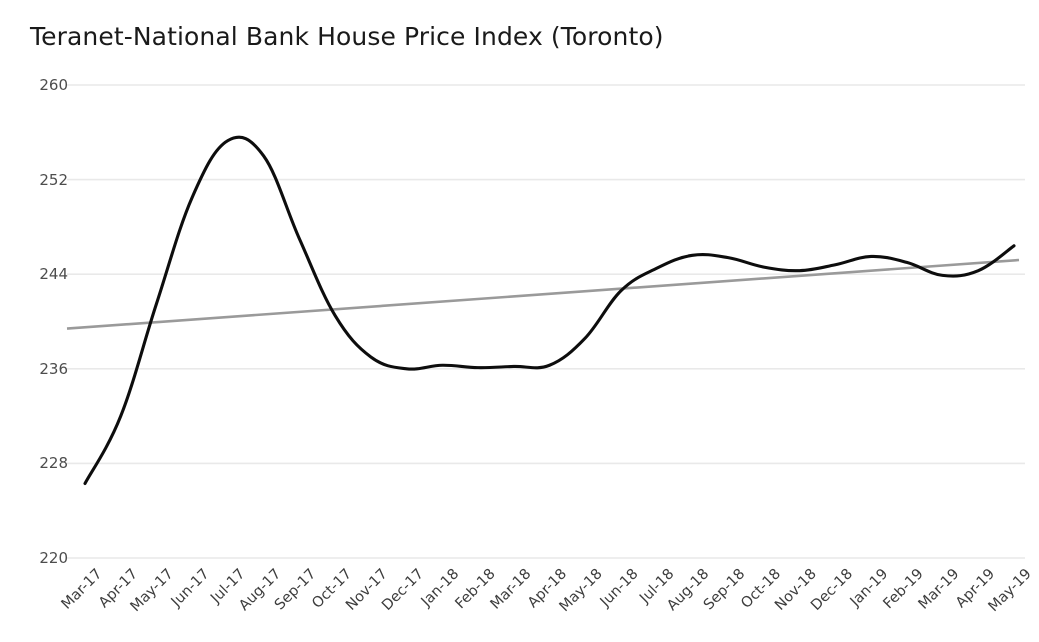 This screenshot has height=642, width=1039. Describe the element at coordinates (53, 179) in the screenshot. I see `y-axis-tick-label: 252` at that location.